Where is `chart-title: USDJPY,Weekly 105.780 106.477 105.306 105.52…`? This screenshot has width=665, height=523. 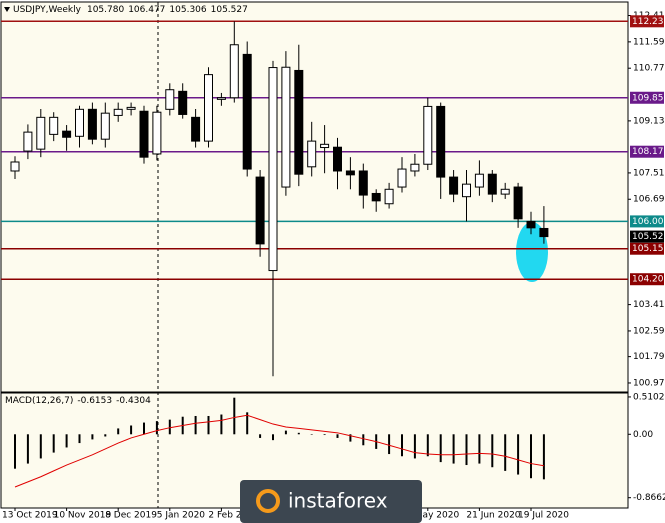 chart-title: USDJPY,Weekly 105.780 106.477 105.306 105.52… is located at coordinates (130, 10).